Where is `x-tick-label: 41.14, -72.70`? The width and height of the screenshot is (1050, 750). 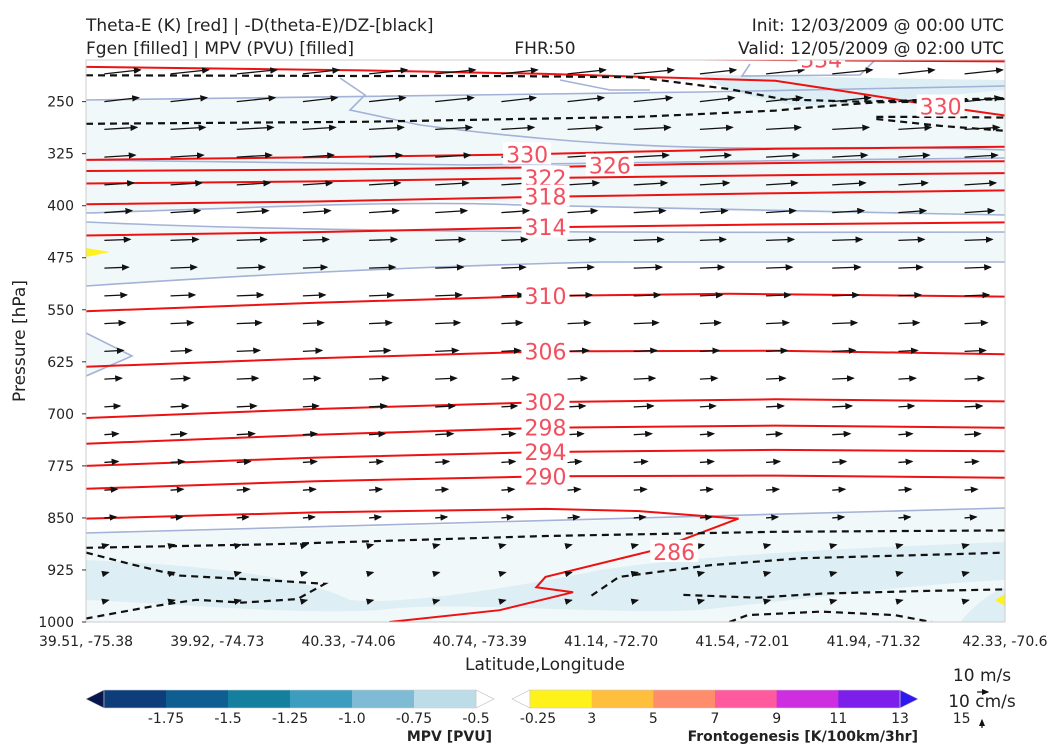
x-tick-label: 41.14, -72.70 is located at coordinates (611, 642).